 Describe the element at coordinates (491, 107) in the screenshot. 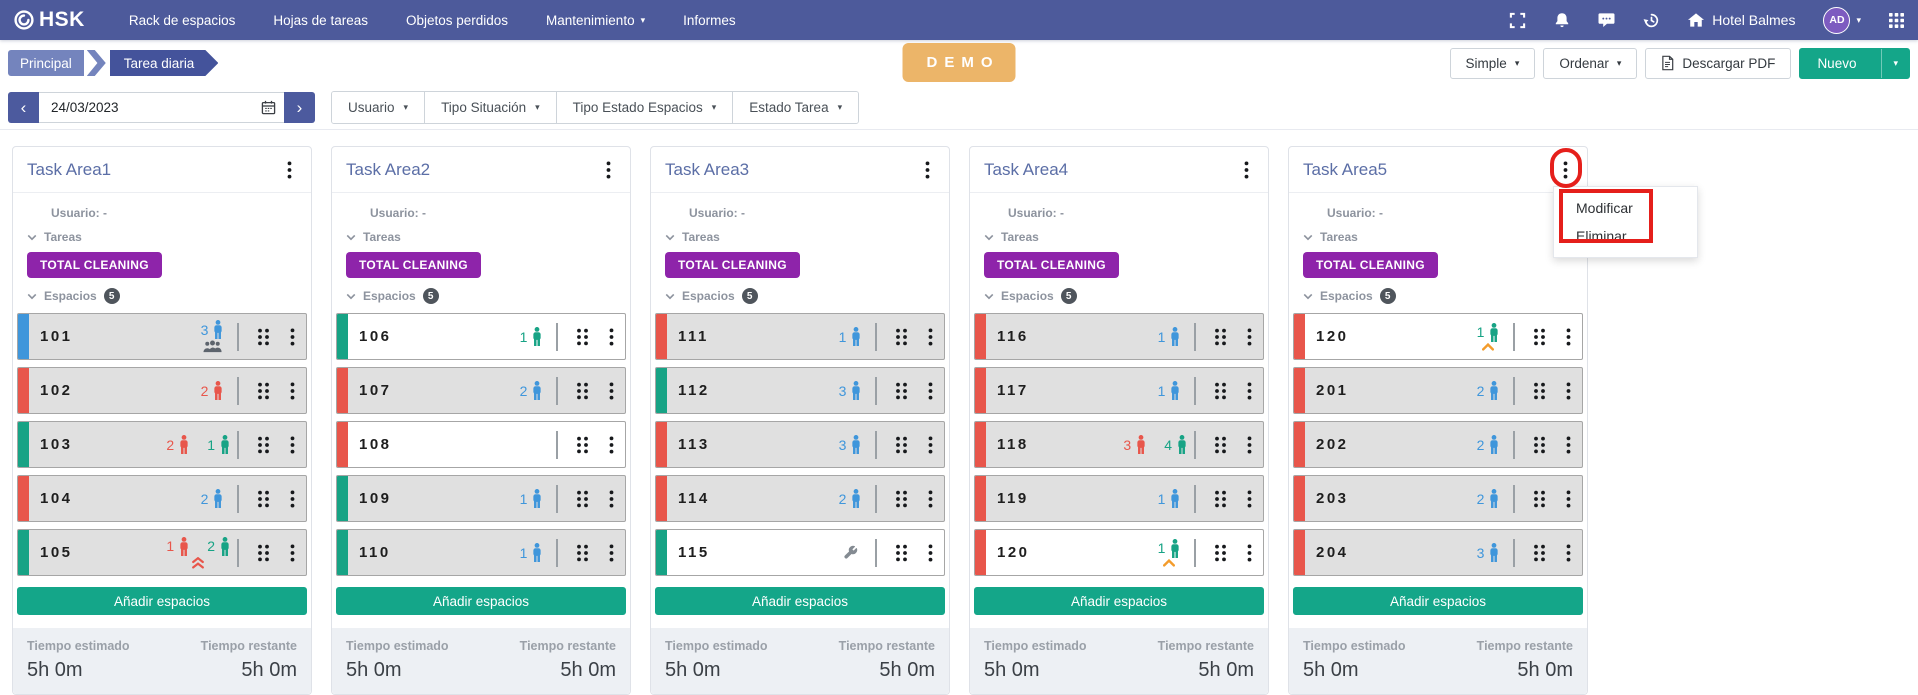

I see `filter-dropdown-tipo-situacion: Tipo Situación ▾` at that location.